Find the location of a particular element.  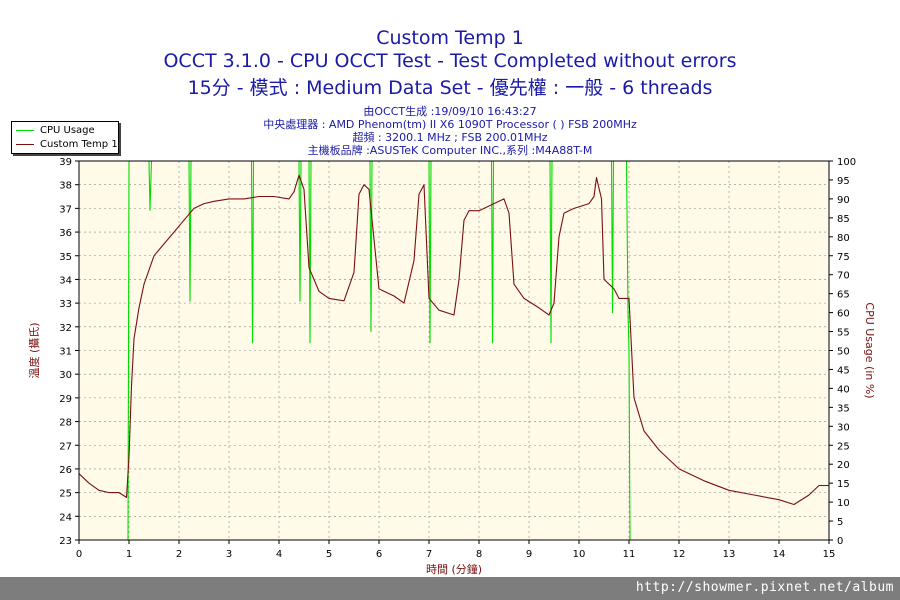

y-right-tick-label: 25 is located at coordinates (843, 446).